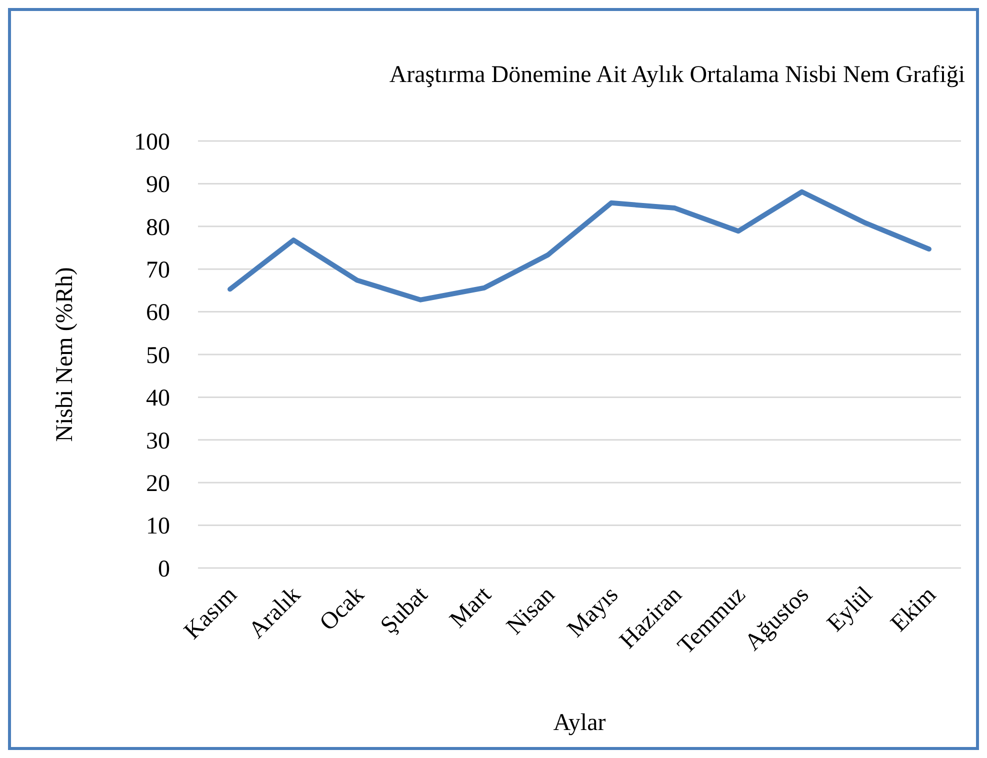  I want to click on y-tick-label: 100, so click(152, 142).